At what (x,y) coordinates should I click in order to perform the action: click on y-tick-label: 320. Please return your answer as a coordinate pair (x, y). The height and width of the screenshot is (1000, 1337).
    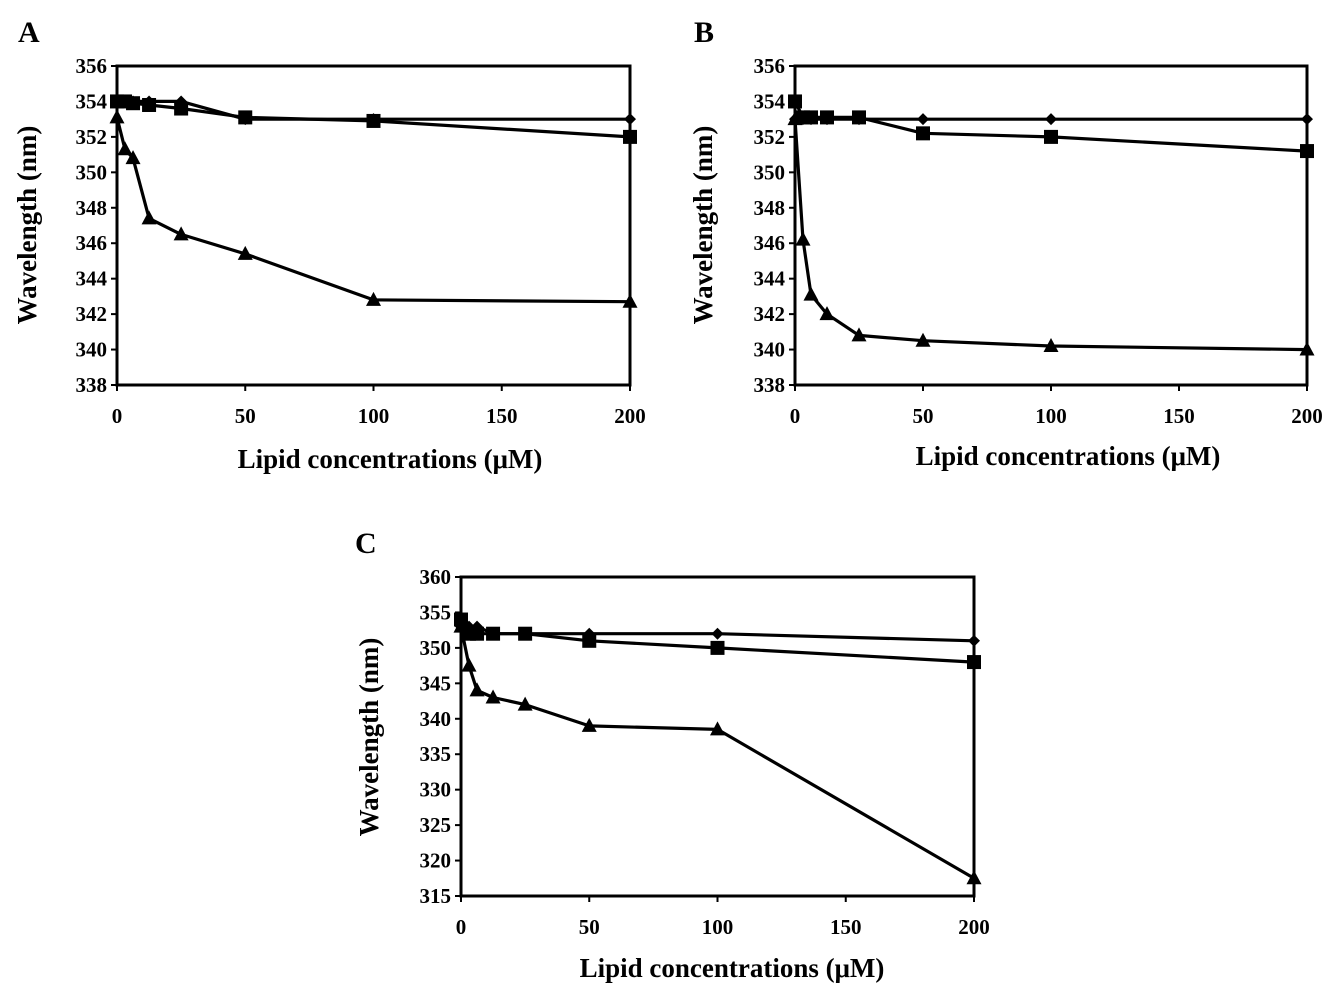
    Looking at the image, I should click on (436, 861).